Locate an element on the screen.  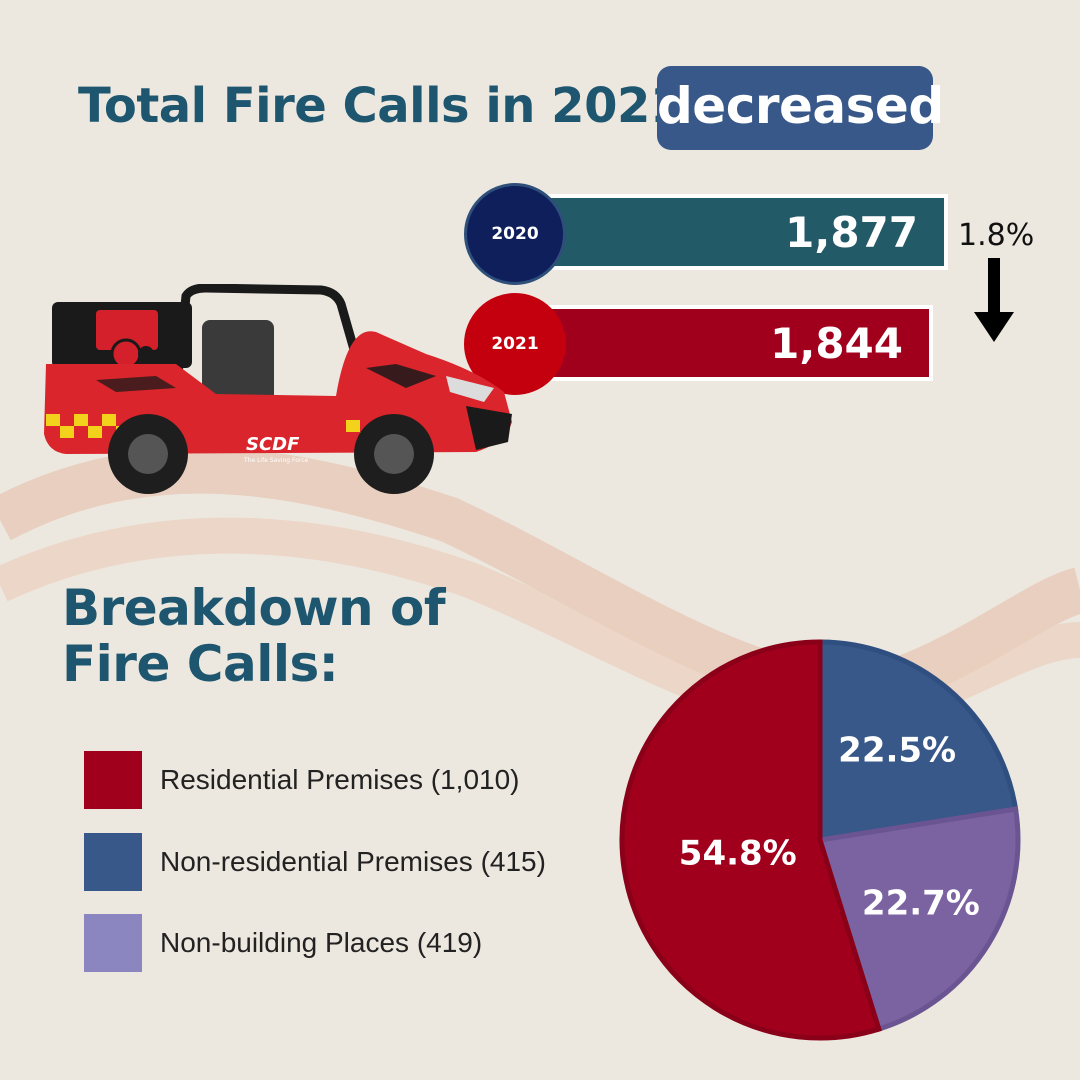
legend-label-non-building: Non-building Places (419) is located at coordinates (321, 942).